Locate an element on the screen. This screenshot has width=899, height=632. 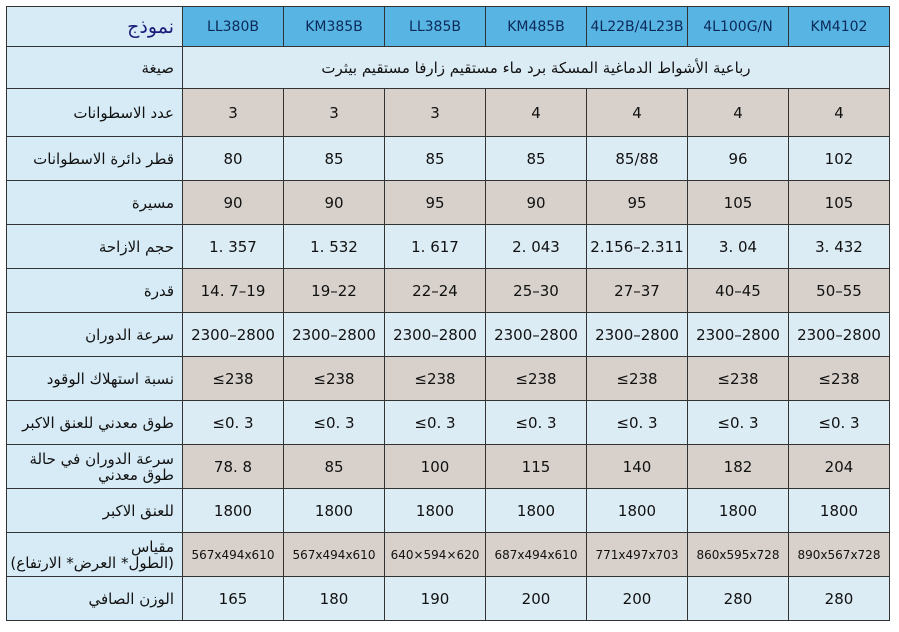
label-line: سرعة الدوران في حالة is located at coordinates (101, 458).